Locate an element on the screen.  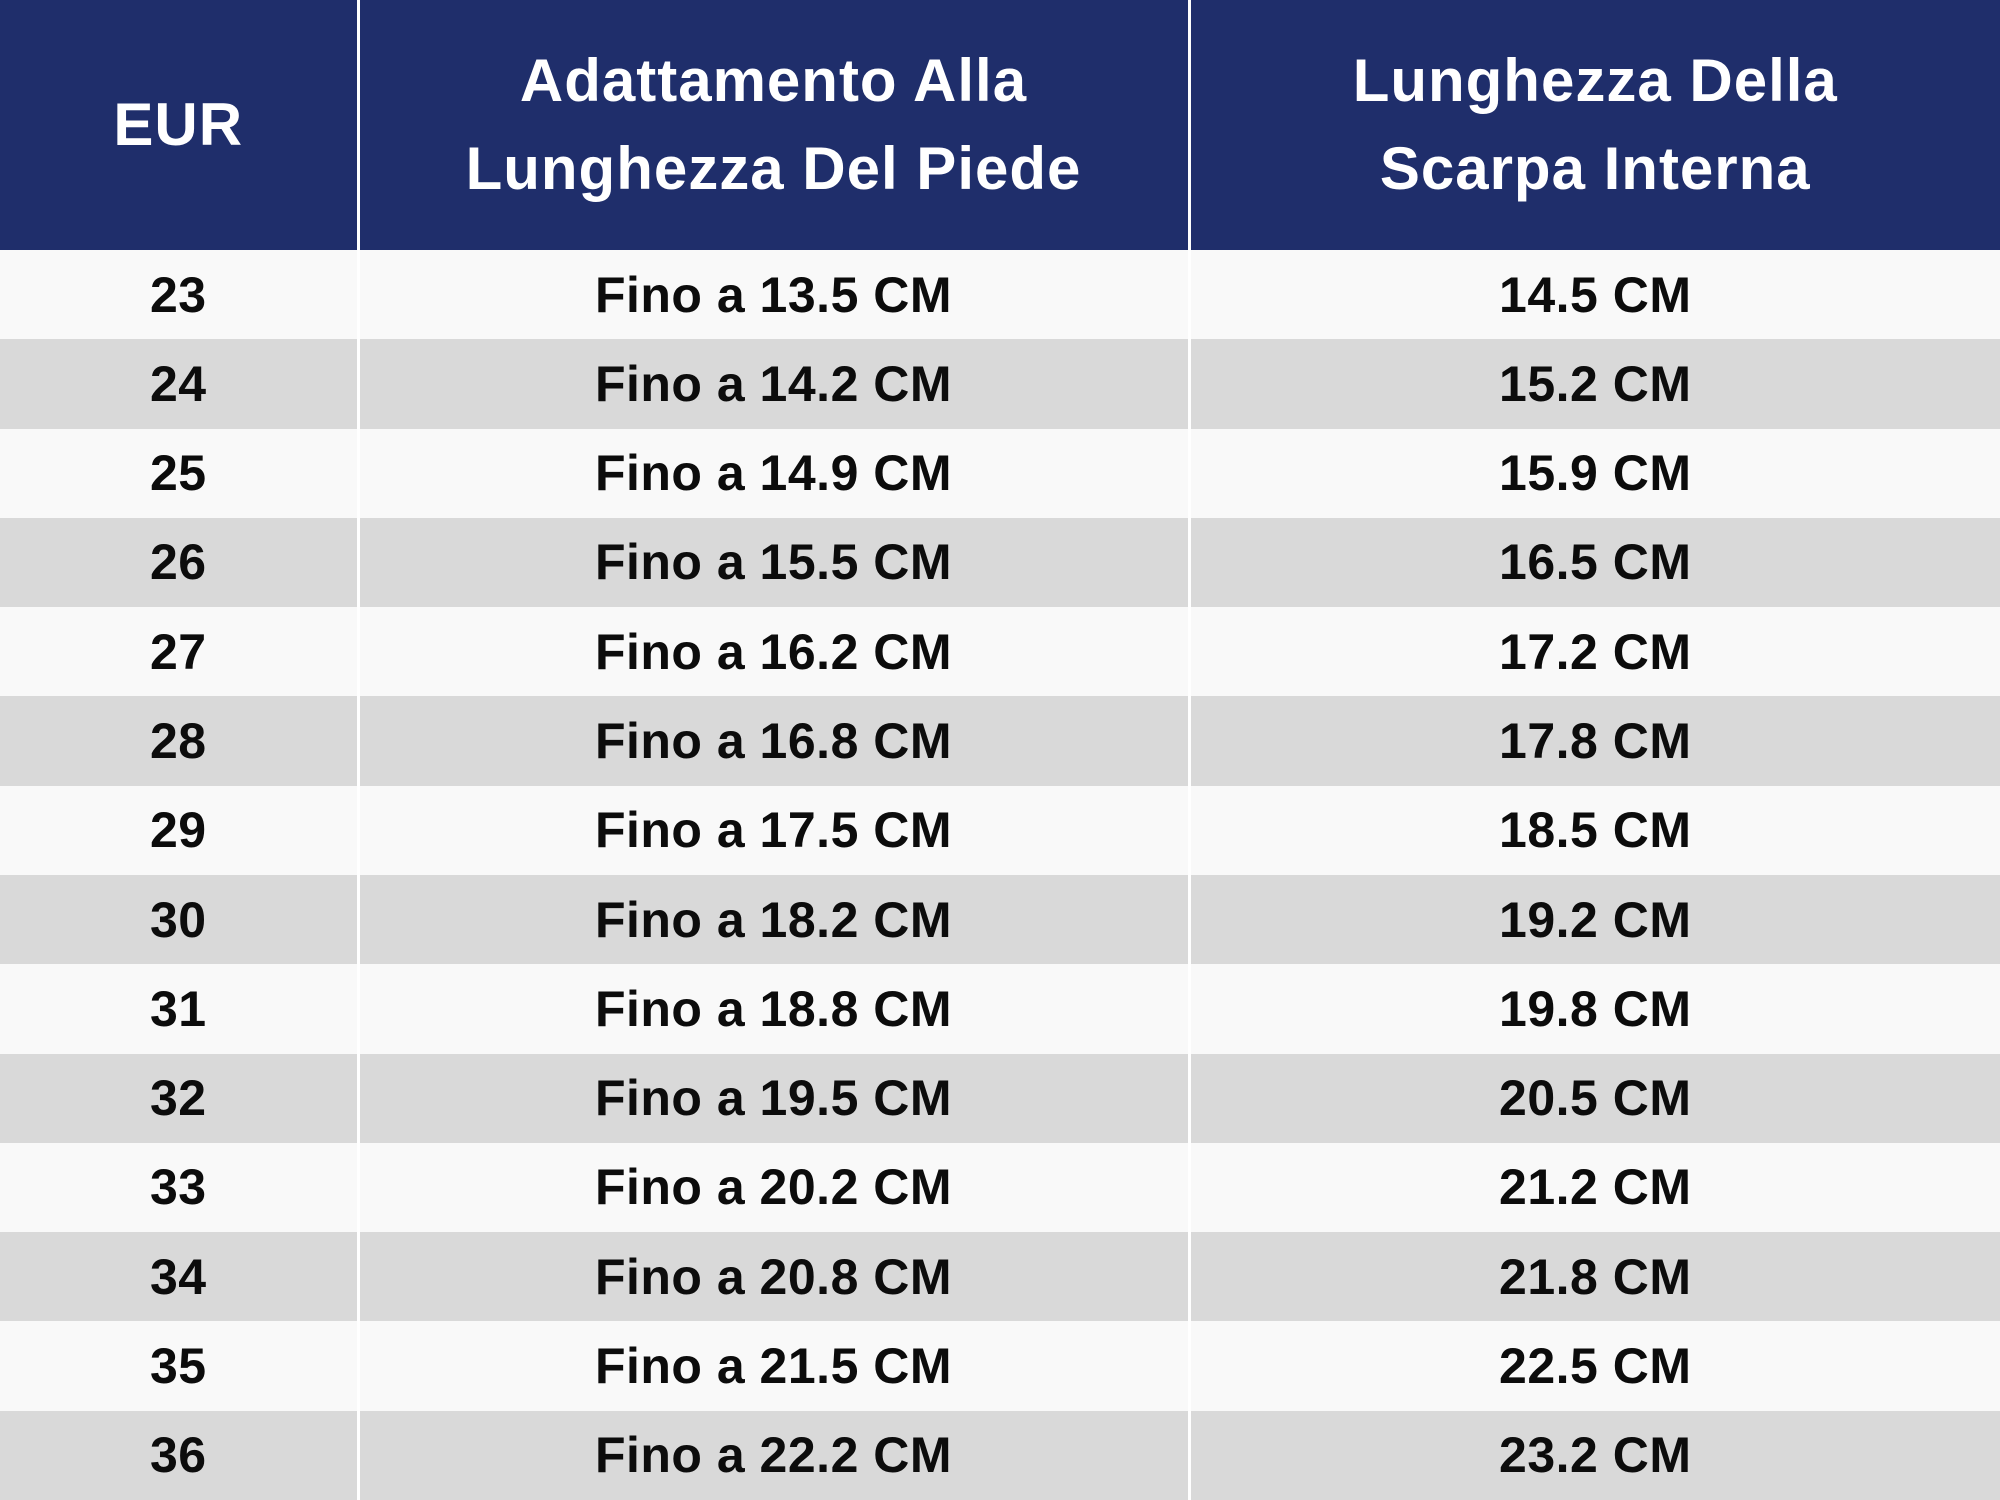
table-row: 35 Fino a 21.5 CM 22.5 CM is located at coordinates (1000, 1366).